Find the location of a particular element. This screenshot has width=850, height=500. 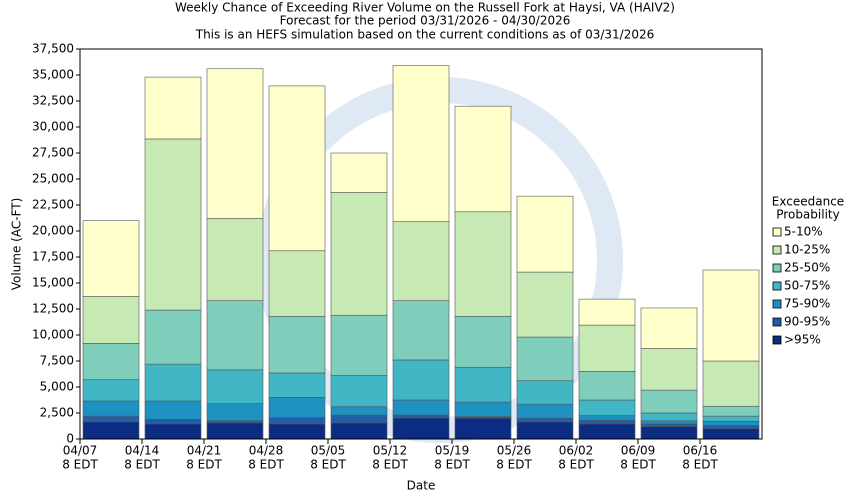

y-tick-label: 25,000 is located at coordinates (53, 179).